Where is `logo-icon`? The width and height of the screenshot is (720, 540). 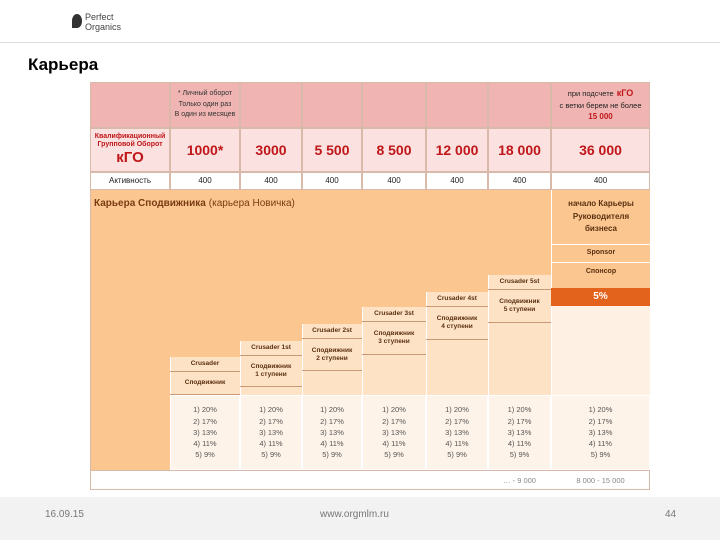 logo-icon is located at coordinates (77, 21).